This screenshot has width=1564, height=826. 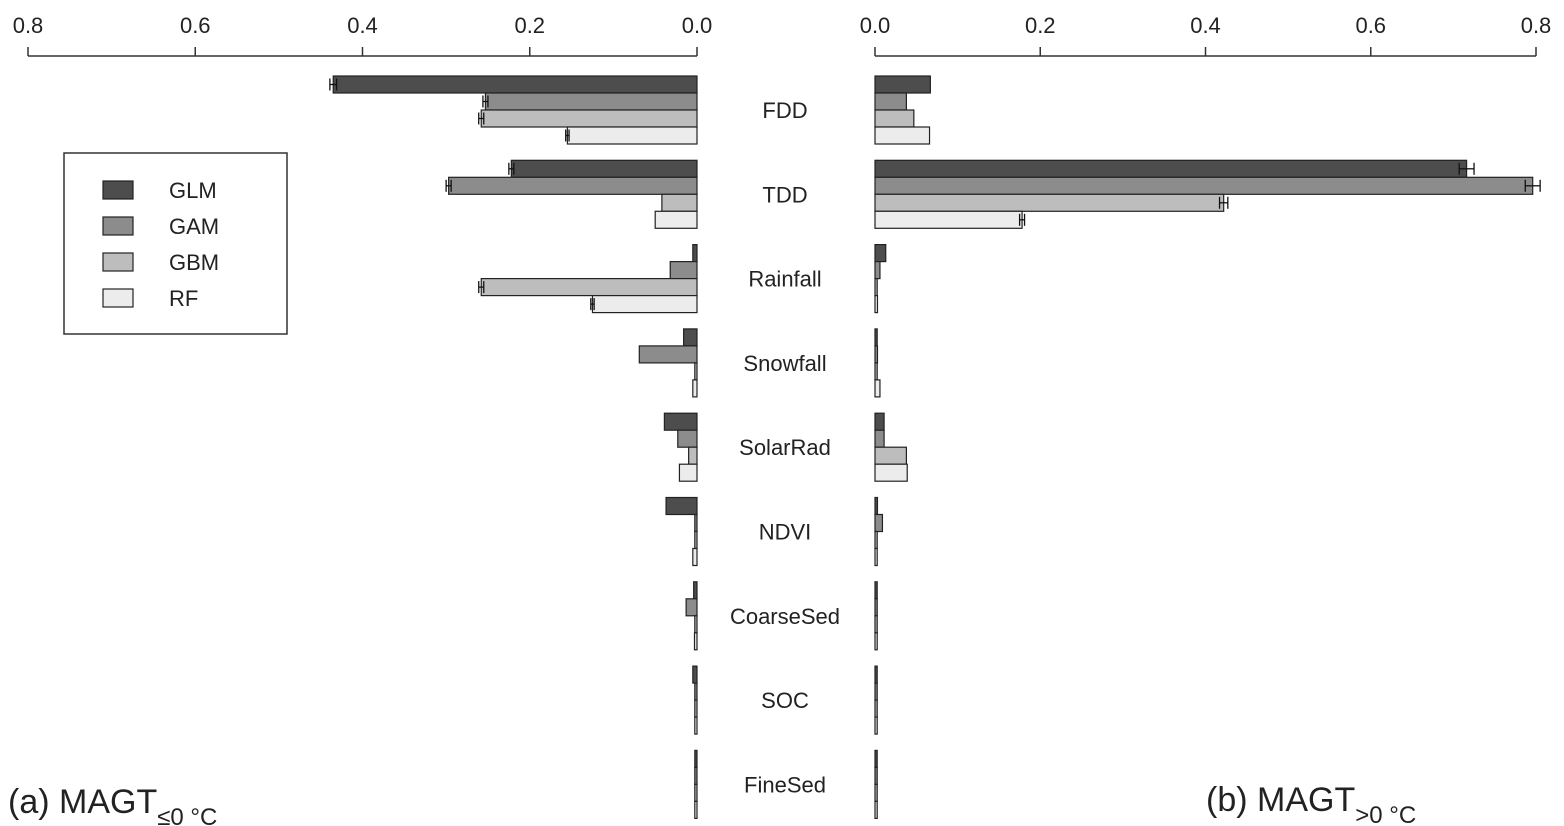 I want to click on left-bar-rf-snowfall, so click(x=695, y=388).